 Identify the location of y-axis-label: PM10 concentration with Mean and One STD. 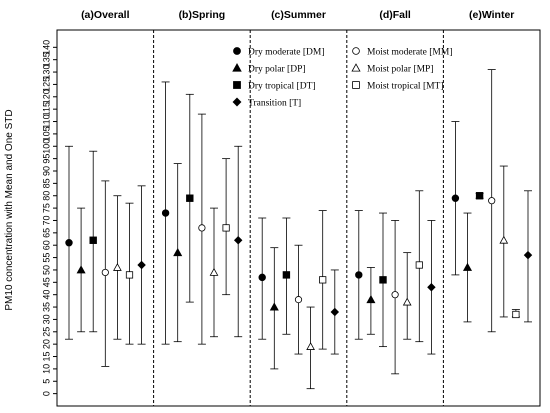
(9, 209).